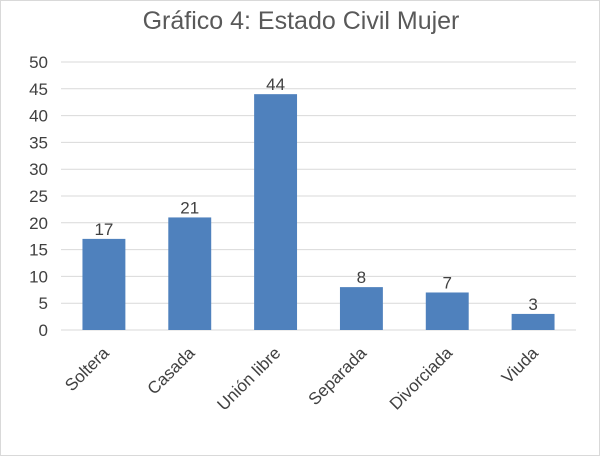 The width and height of the screenshot is (600, 457). Describe the element at coordinates (447, 282) in the screenshot. I see `data-label: 7` at that location.